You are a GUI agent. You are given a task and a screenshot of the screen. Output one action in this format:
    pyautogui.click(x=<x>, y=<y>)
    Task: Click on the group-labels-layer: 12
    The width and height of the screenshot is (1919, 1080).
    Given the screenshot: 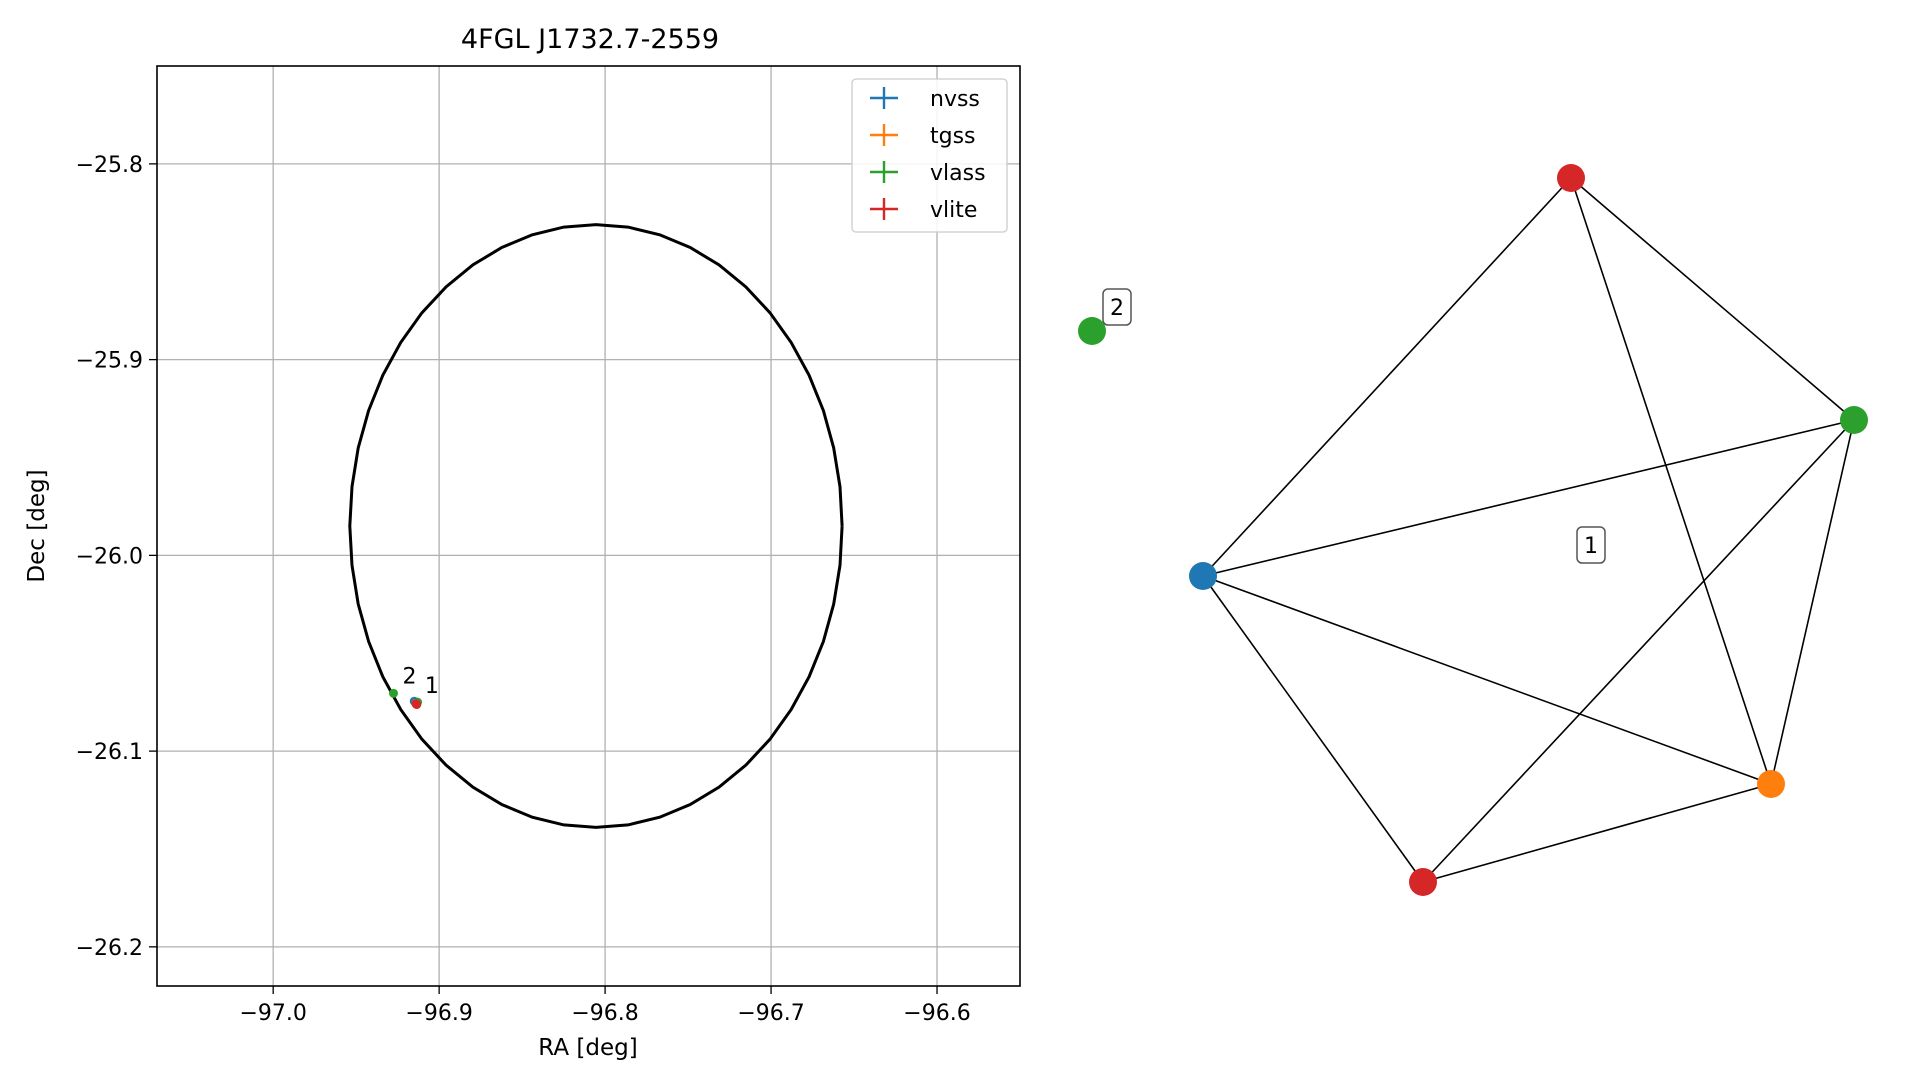 What is the action you would take?
    pyautogui.click(x=1354, y=426)
    